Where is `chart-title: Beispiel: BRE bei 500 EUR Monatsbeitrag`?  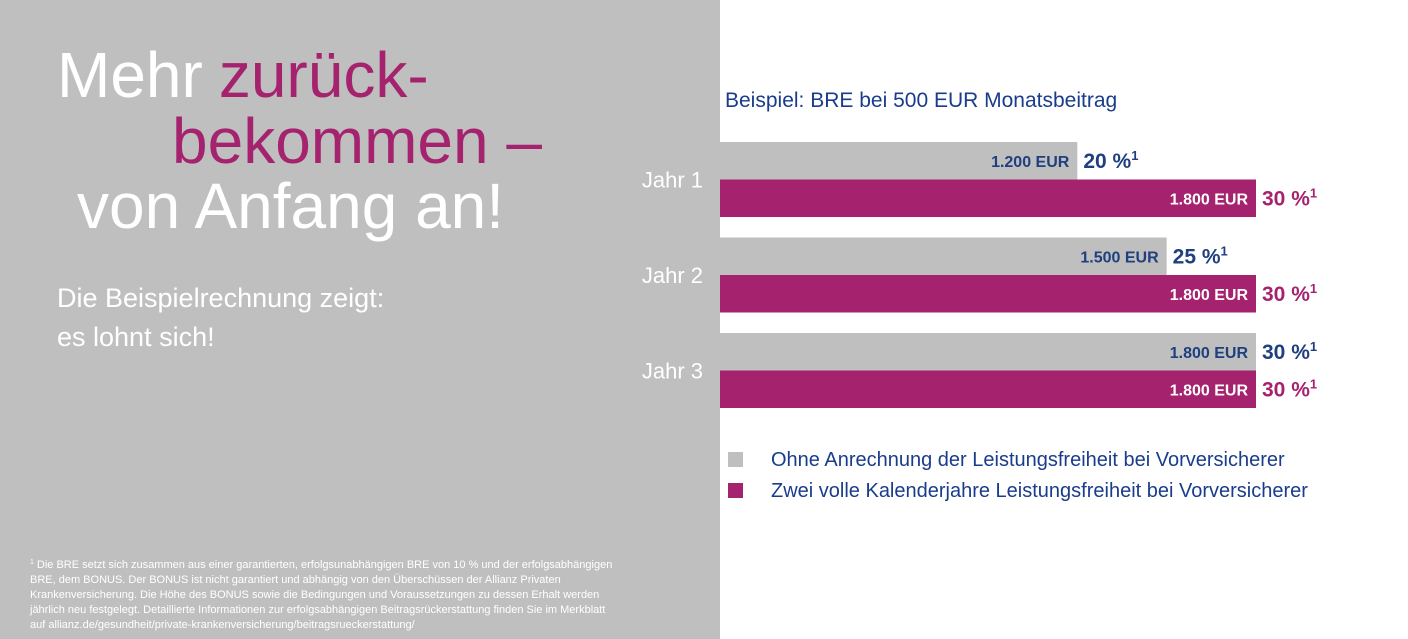
chart-title: Beispiel: BRE bei 500 EUR Monatsbeitrag is located at coordinates (921, 100).